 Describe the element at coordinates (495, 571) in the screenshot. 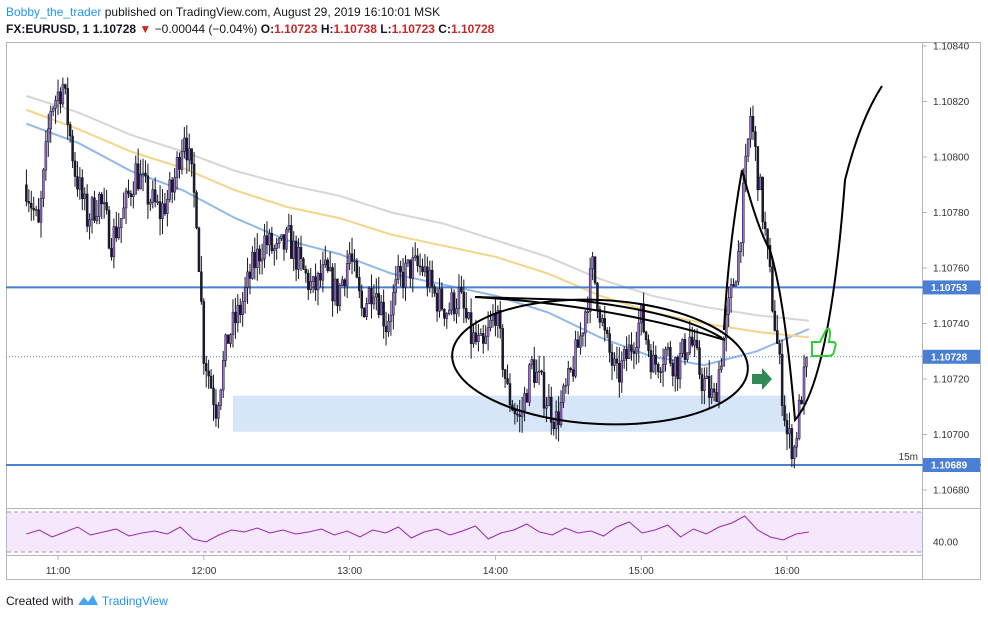

I see `x-tick-label: 14:00` at that location.